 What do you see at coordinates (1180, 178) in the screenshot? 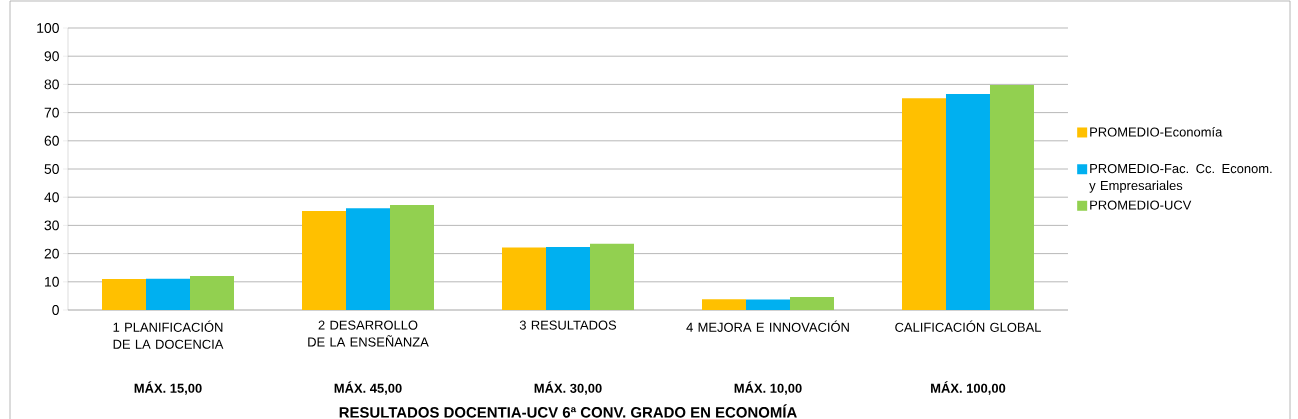
I see `legend-label: PROMEDIO-Fac. Cc. Econom. y Empresariales` at bounding box center [1180, 178].